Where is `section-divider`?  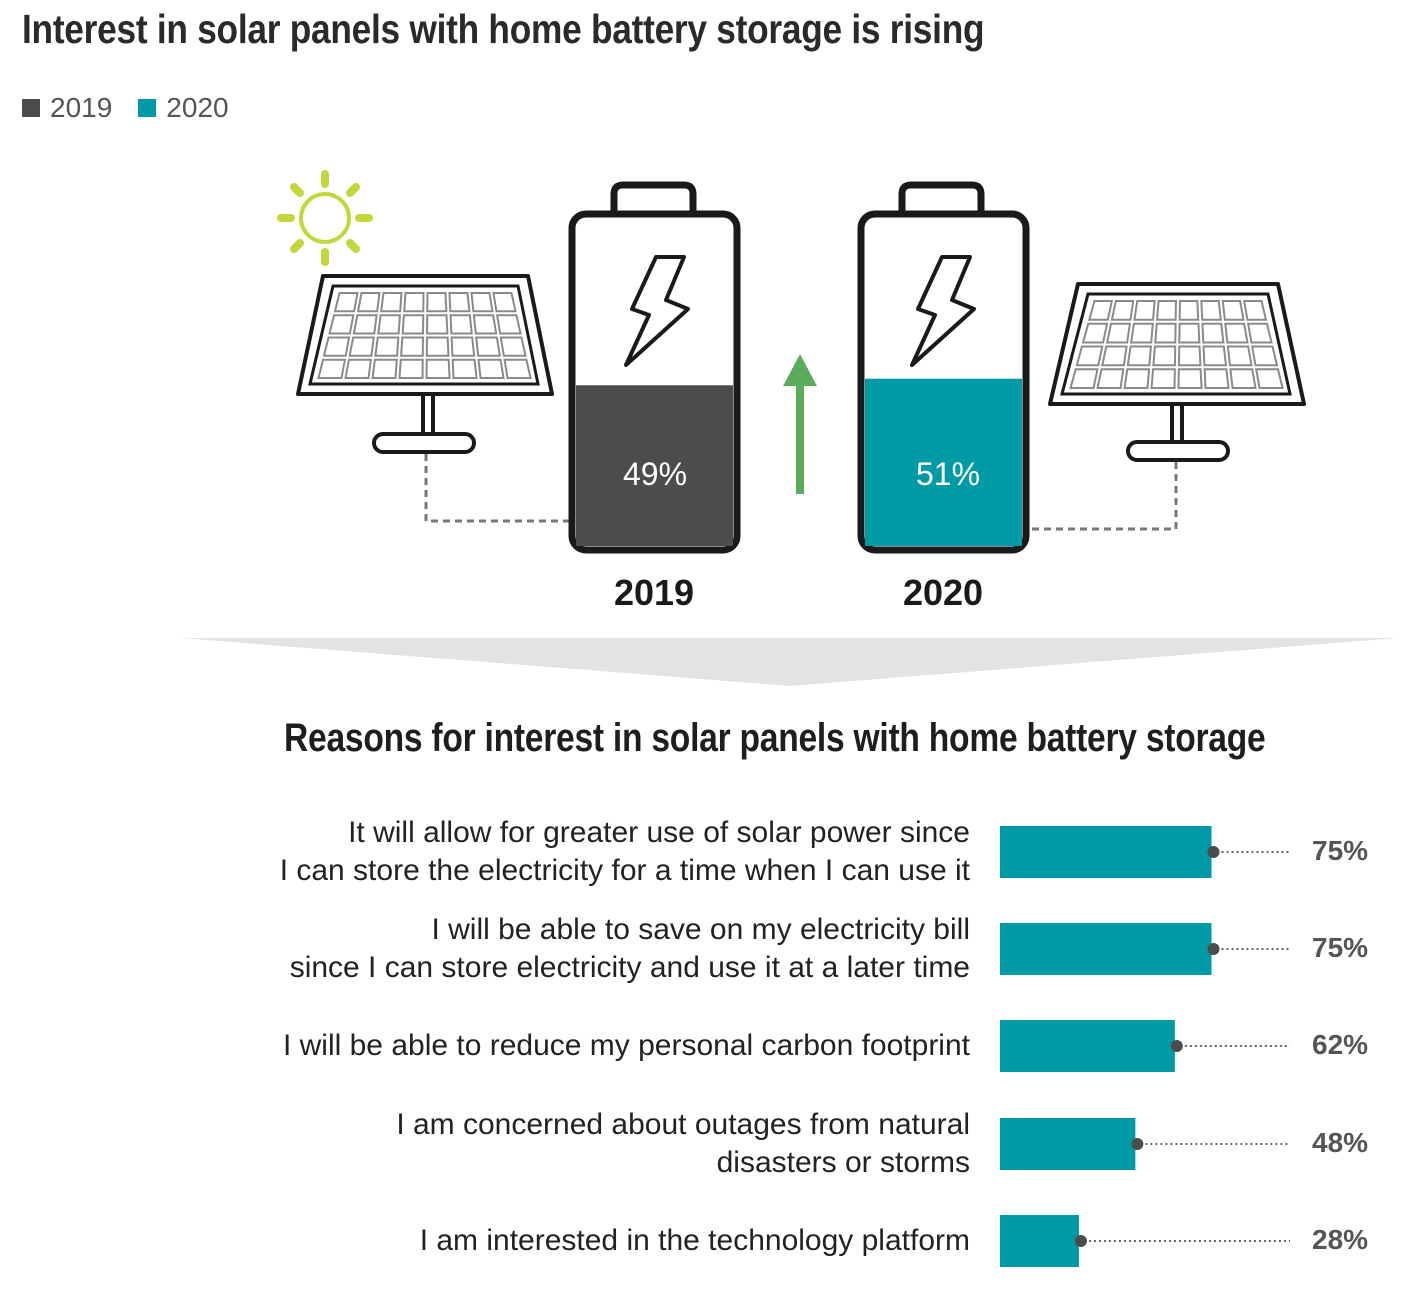
section-divider is located at coordinates (789, 662).